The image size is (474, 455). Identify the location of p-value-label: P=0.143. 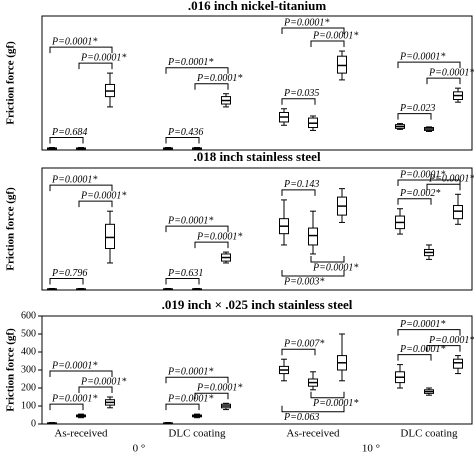
(301, 184).